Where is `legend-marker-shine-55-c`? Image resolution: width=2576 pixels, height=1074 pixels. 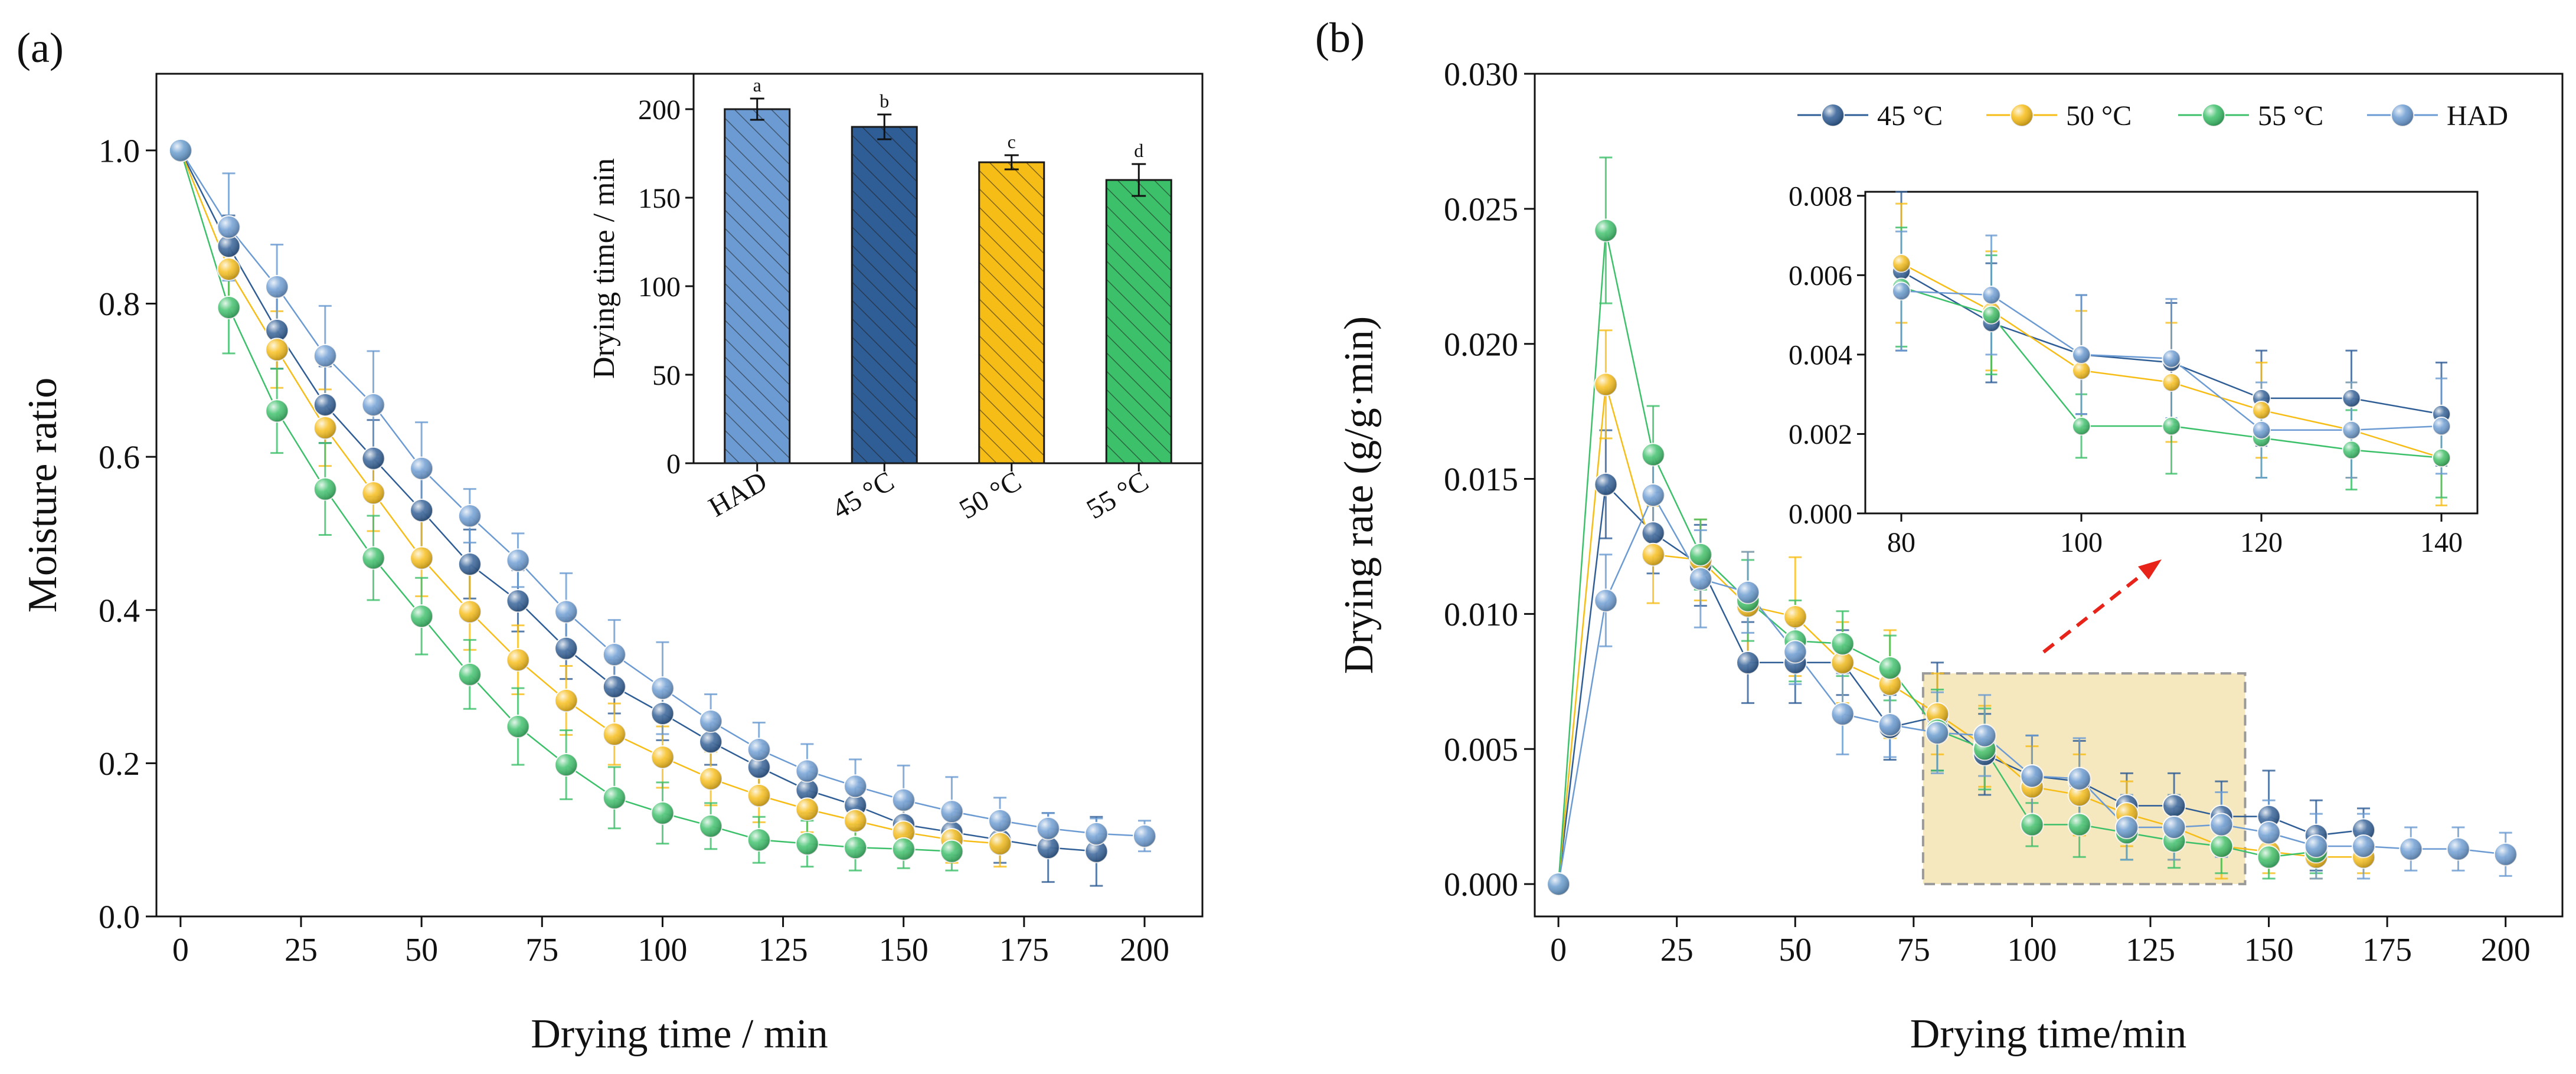 legend-marker-shine-55-c is located at coordinates (2213, 115).